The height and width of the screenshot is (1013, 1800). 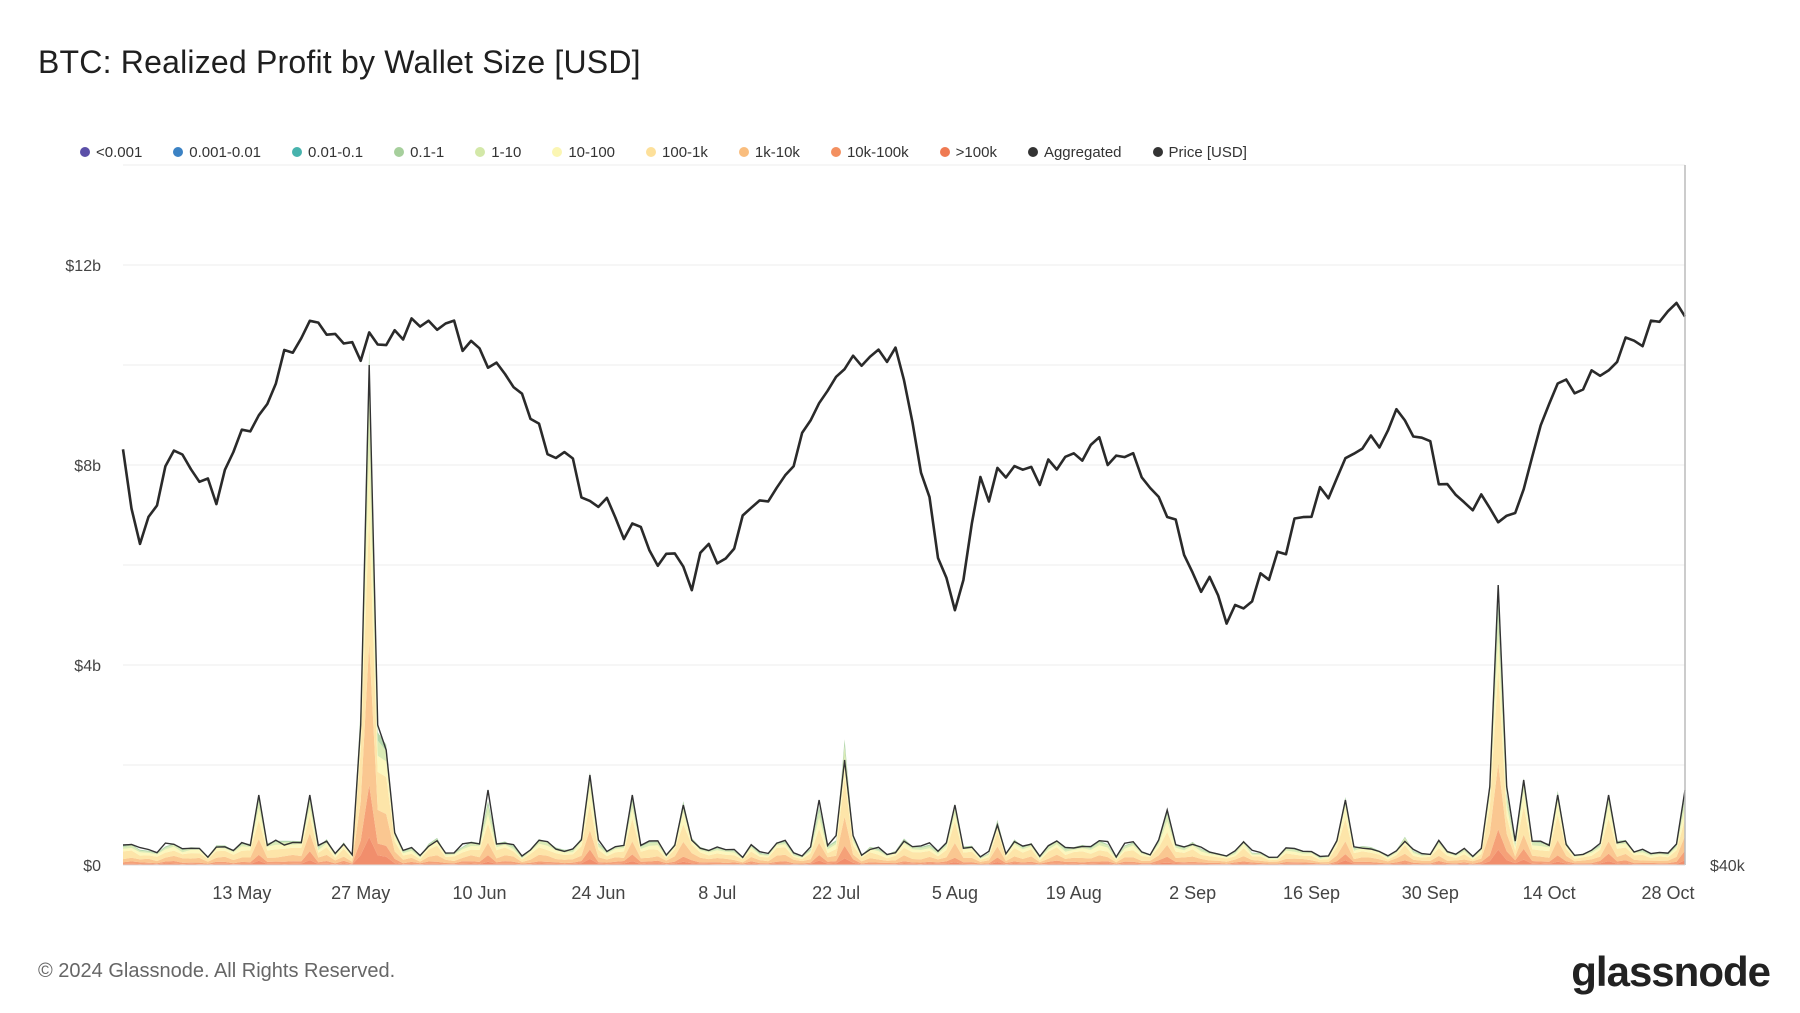 I want to click on y-right-tick-label: $40k, so click(x=1728, y=866).